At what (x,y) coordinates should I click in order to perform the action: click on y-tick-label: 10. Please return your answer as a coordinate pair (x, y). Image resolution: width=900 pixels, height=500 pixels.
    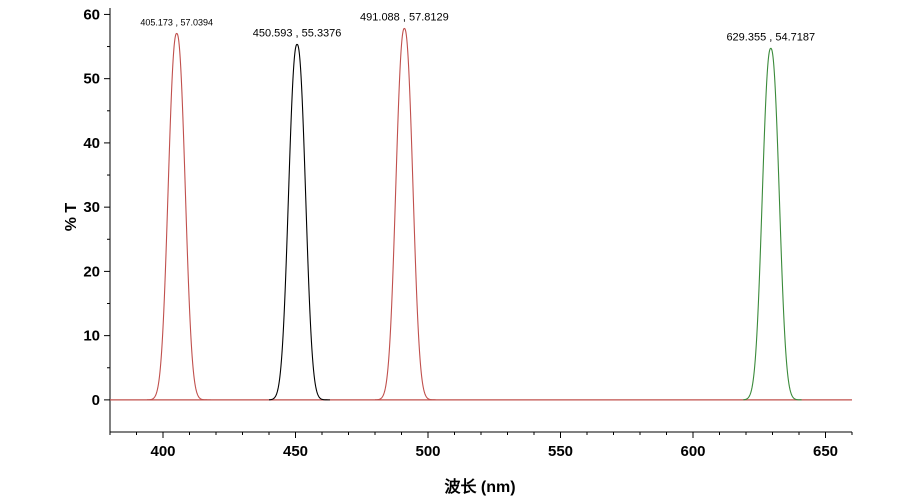
    Looking at the image, I should click on (91, 336).